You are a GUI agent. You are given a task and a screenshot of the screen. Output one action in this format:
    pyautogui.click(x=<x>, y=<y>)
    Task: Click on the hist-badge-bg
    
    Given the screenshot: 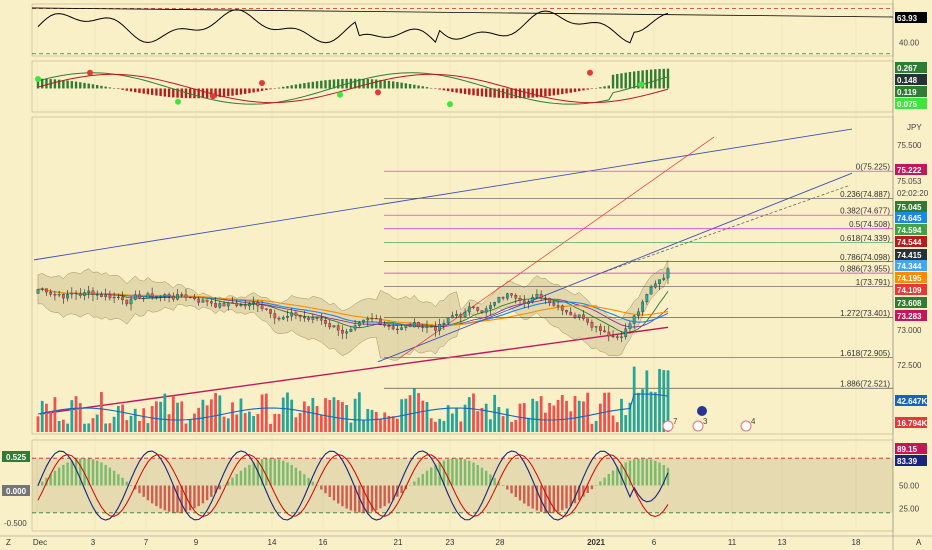 What is the action you would take?
    pyautogui.click(x=16, y=456)
    